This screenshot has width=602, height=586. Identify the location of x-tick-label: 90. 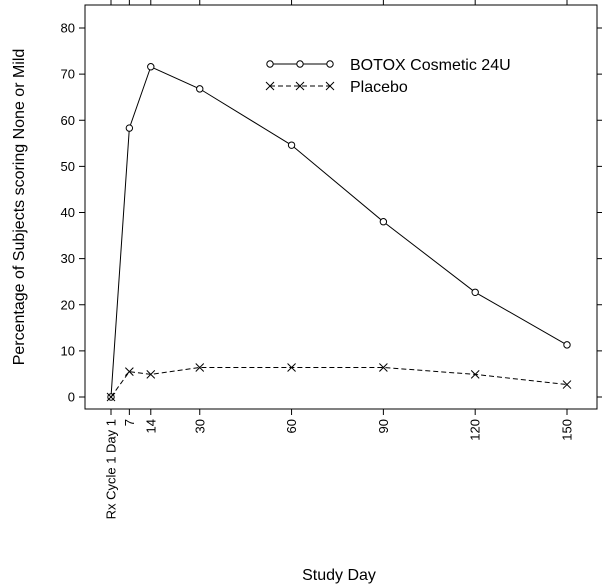
(383, 426).